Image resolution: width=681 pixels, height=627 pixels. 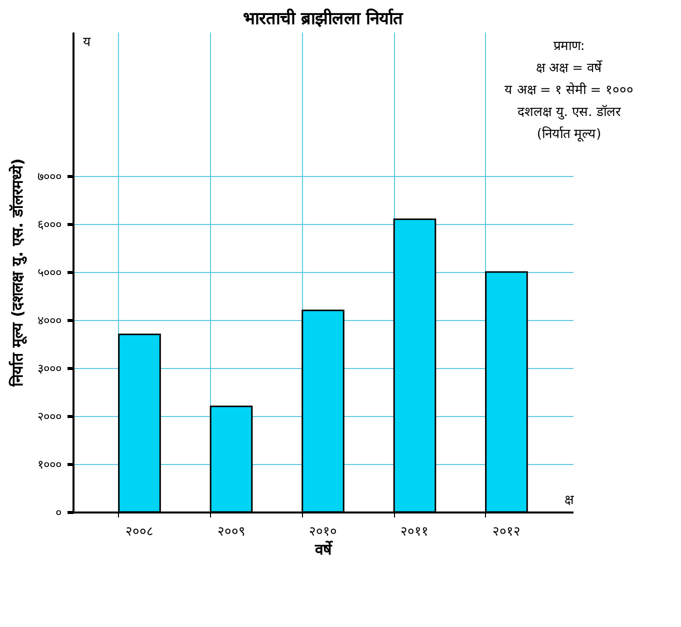 I want to click on x-tick-label: २०१२, so click(x=506, y=532).